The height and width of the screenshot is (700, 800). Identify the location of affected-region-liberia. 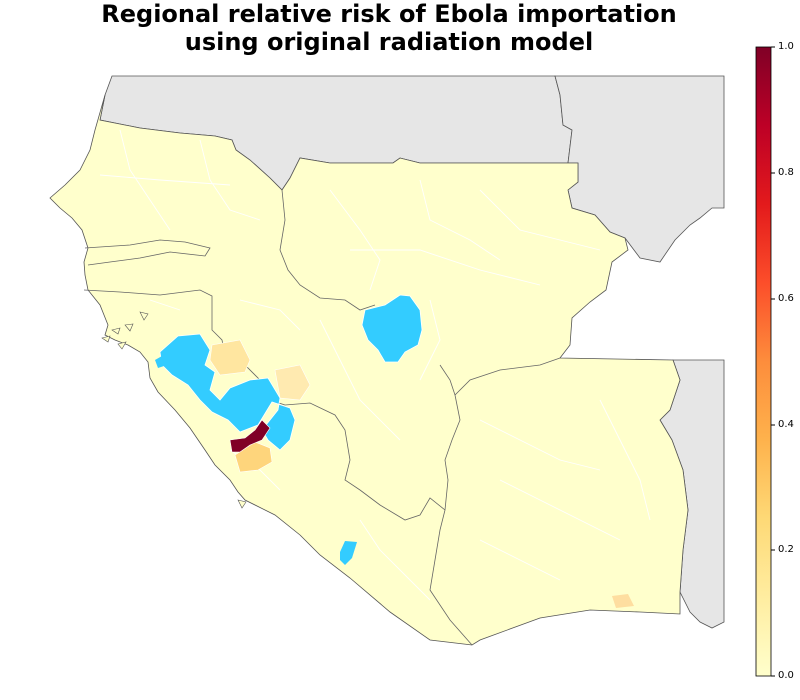
(348, 553).